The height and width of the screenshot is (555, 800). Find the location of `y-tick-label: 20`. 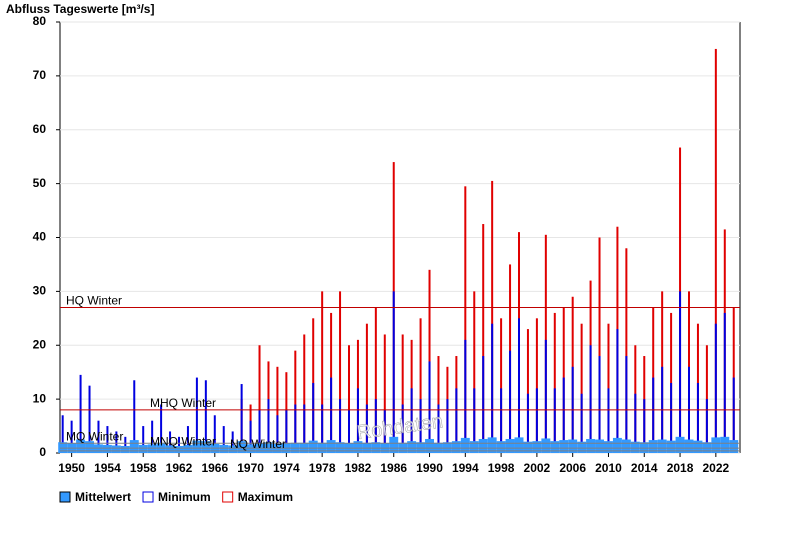

y-tick-label: 20 is located at coordinates (40, 344).